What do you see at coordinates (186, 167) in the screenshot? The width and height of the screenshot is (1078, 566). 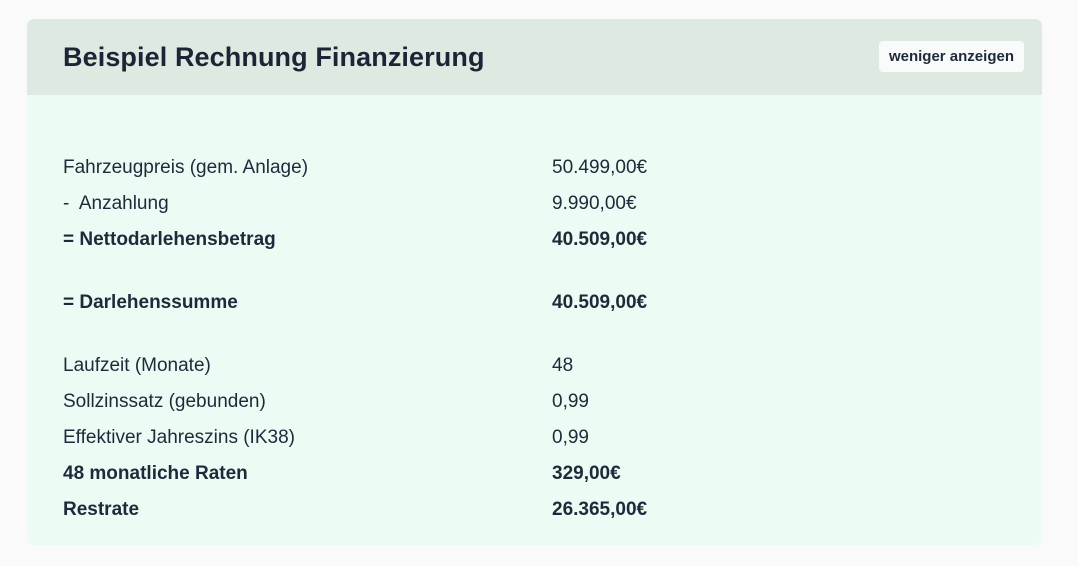 I see `row-label: Fahrzeugpreis (gem. Anlage)` at bounding box center [186, 167].